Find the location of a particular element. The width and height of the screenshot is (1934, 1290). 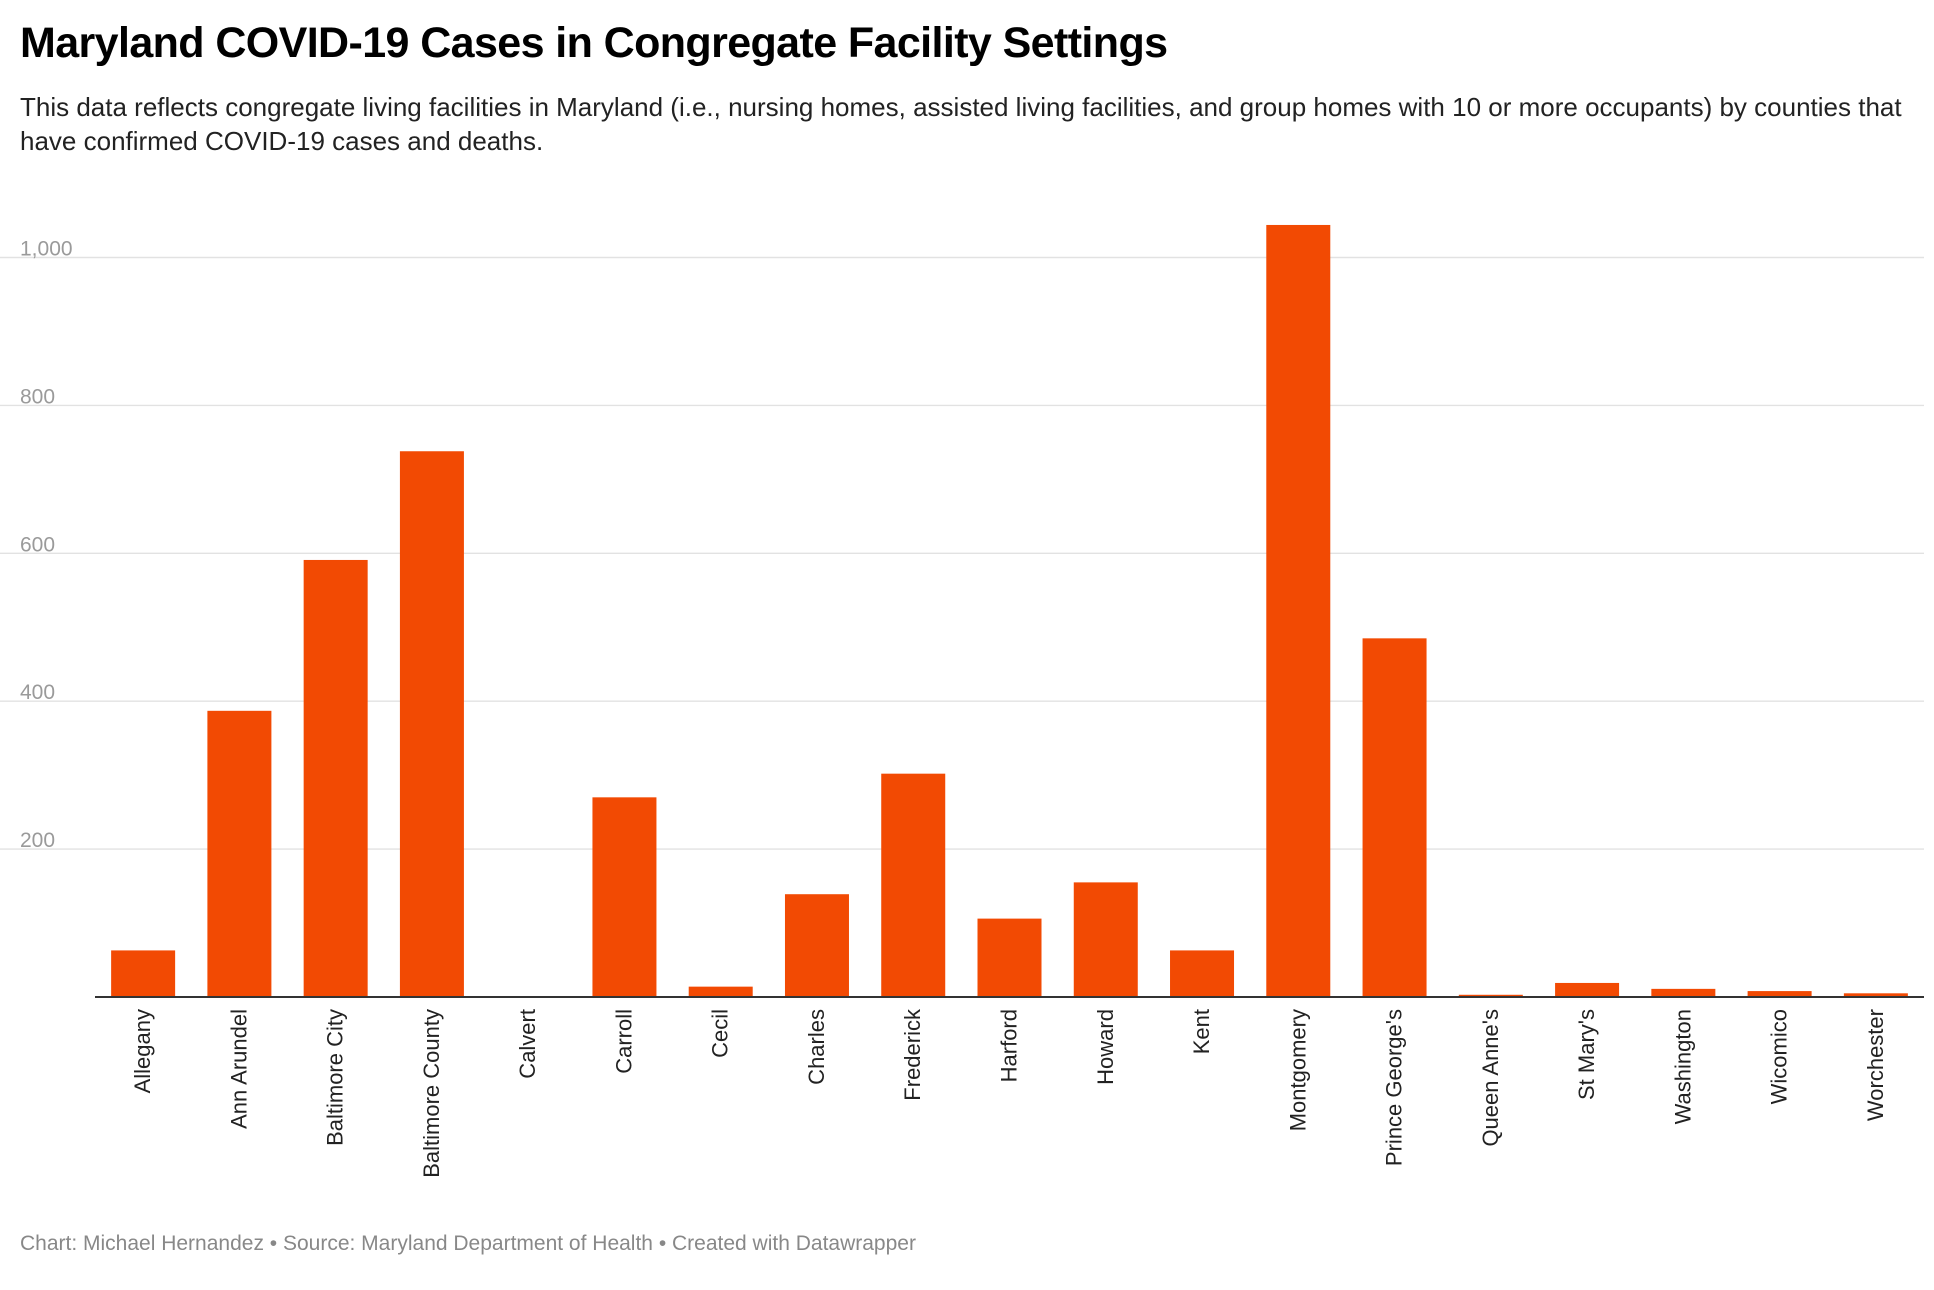

x-tick-label: Howard is located at coordinates (1105, 1047).